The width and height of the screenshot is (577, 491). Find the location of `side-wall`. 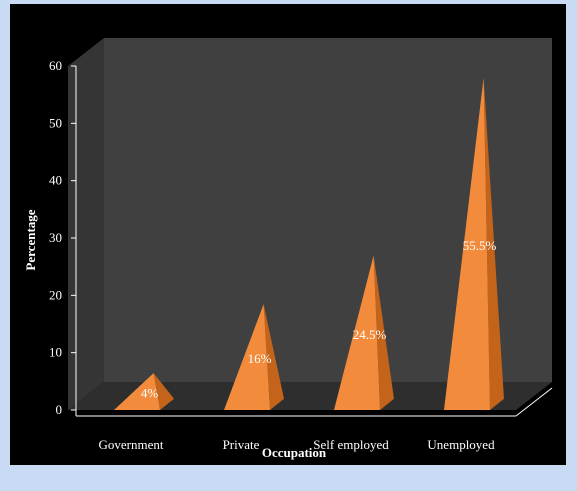

side-wall is located at coordinates (86, 224).